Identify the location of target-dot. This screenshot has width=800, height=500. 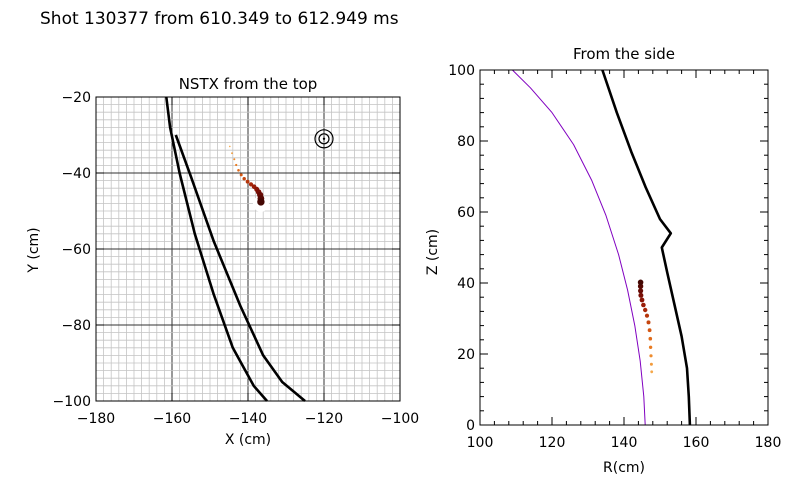
(324, 138).